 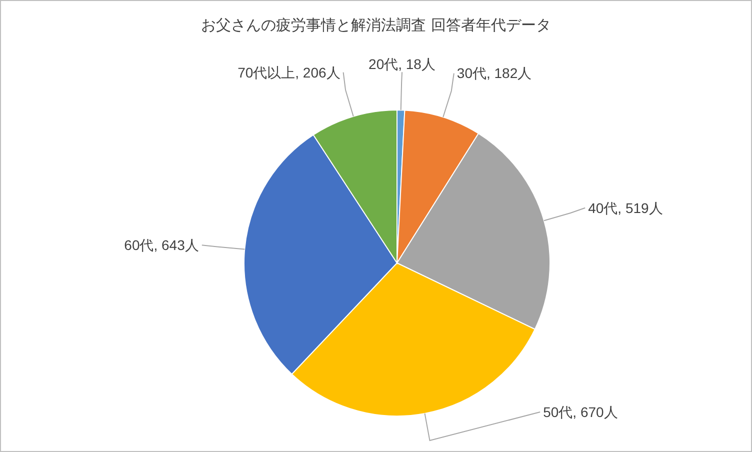 I want to click on slice-label: 60代, 643人, so click(x=161, y=245).